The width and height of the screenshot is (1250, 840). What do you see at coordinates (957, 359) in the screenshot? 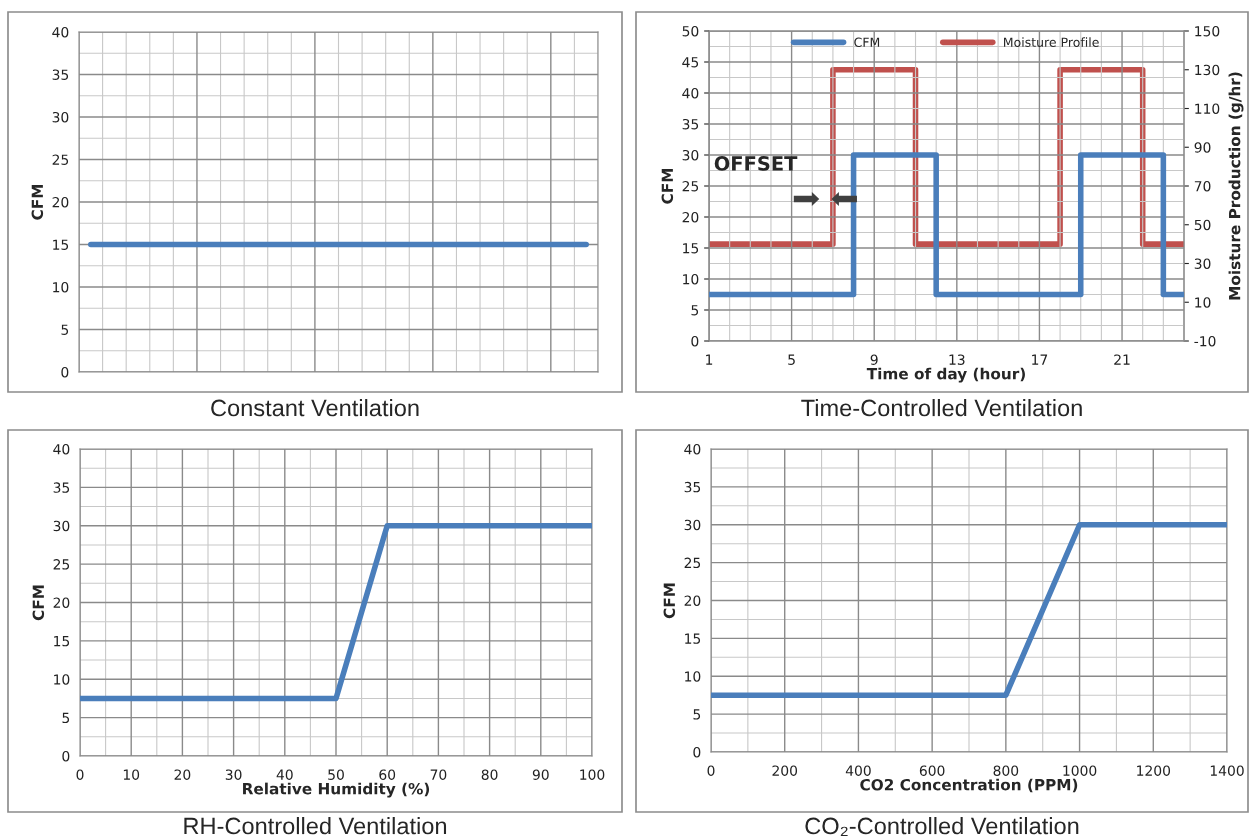
I see `x-tick-label: 13` at bounding box center [957, 359].